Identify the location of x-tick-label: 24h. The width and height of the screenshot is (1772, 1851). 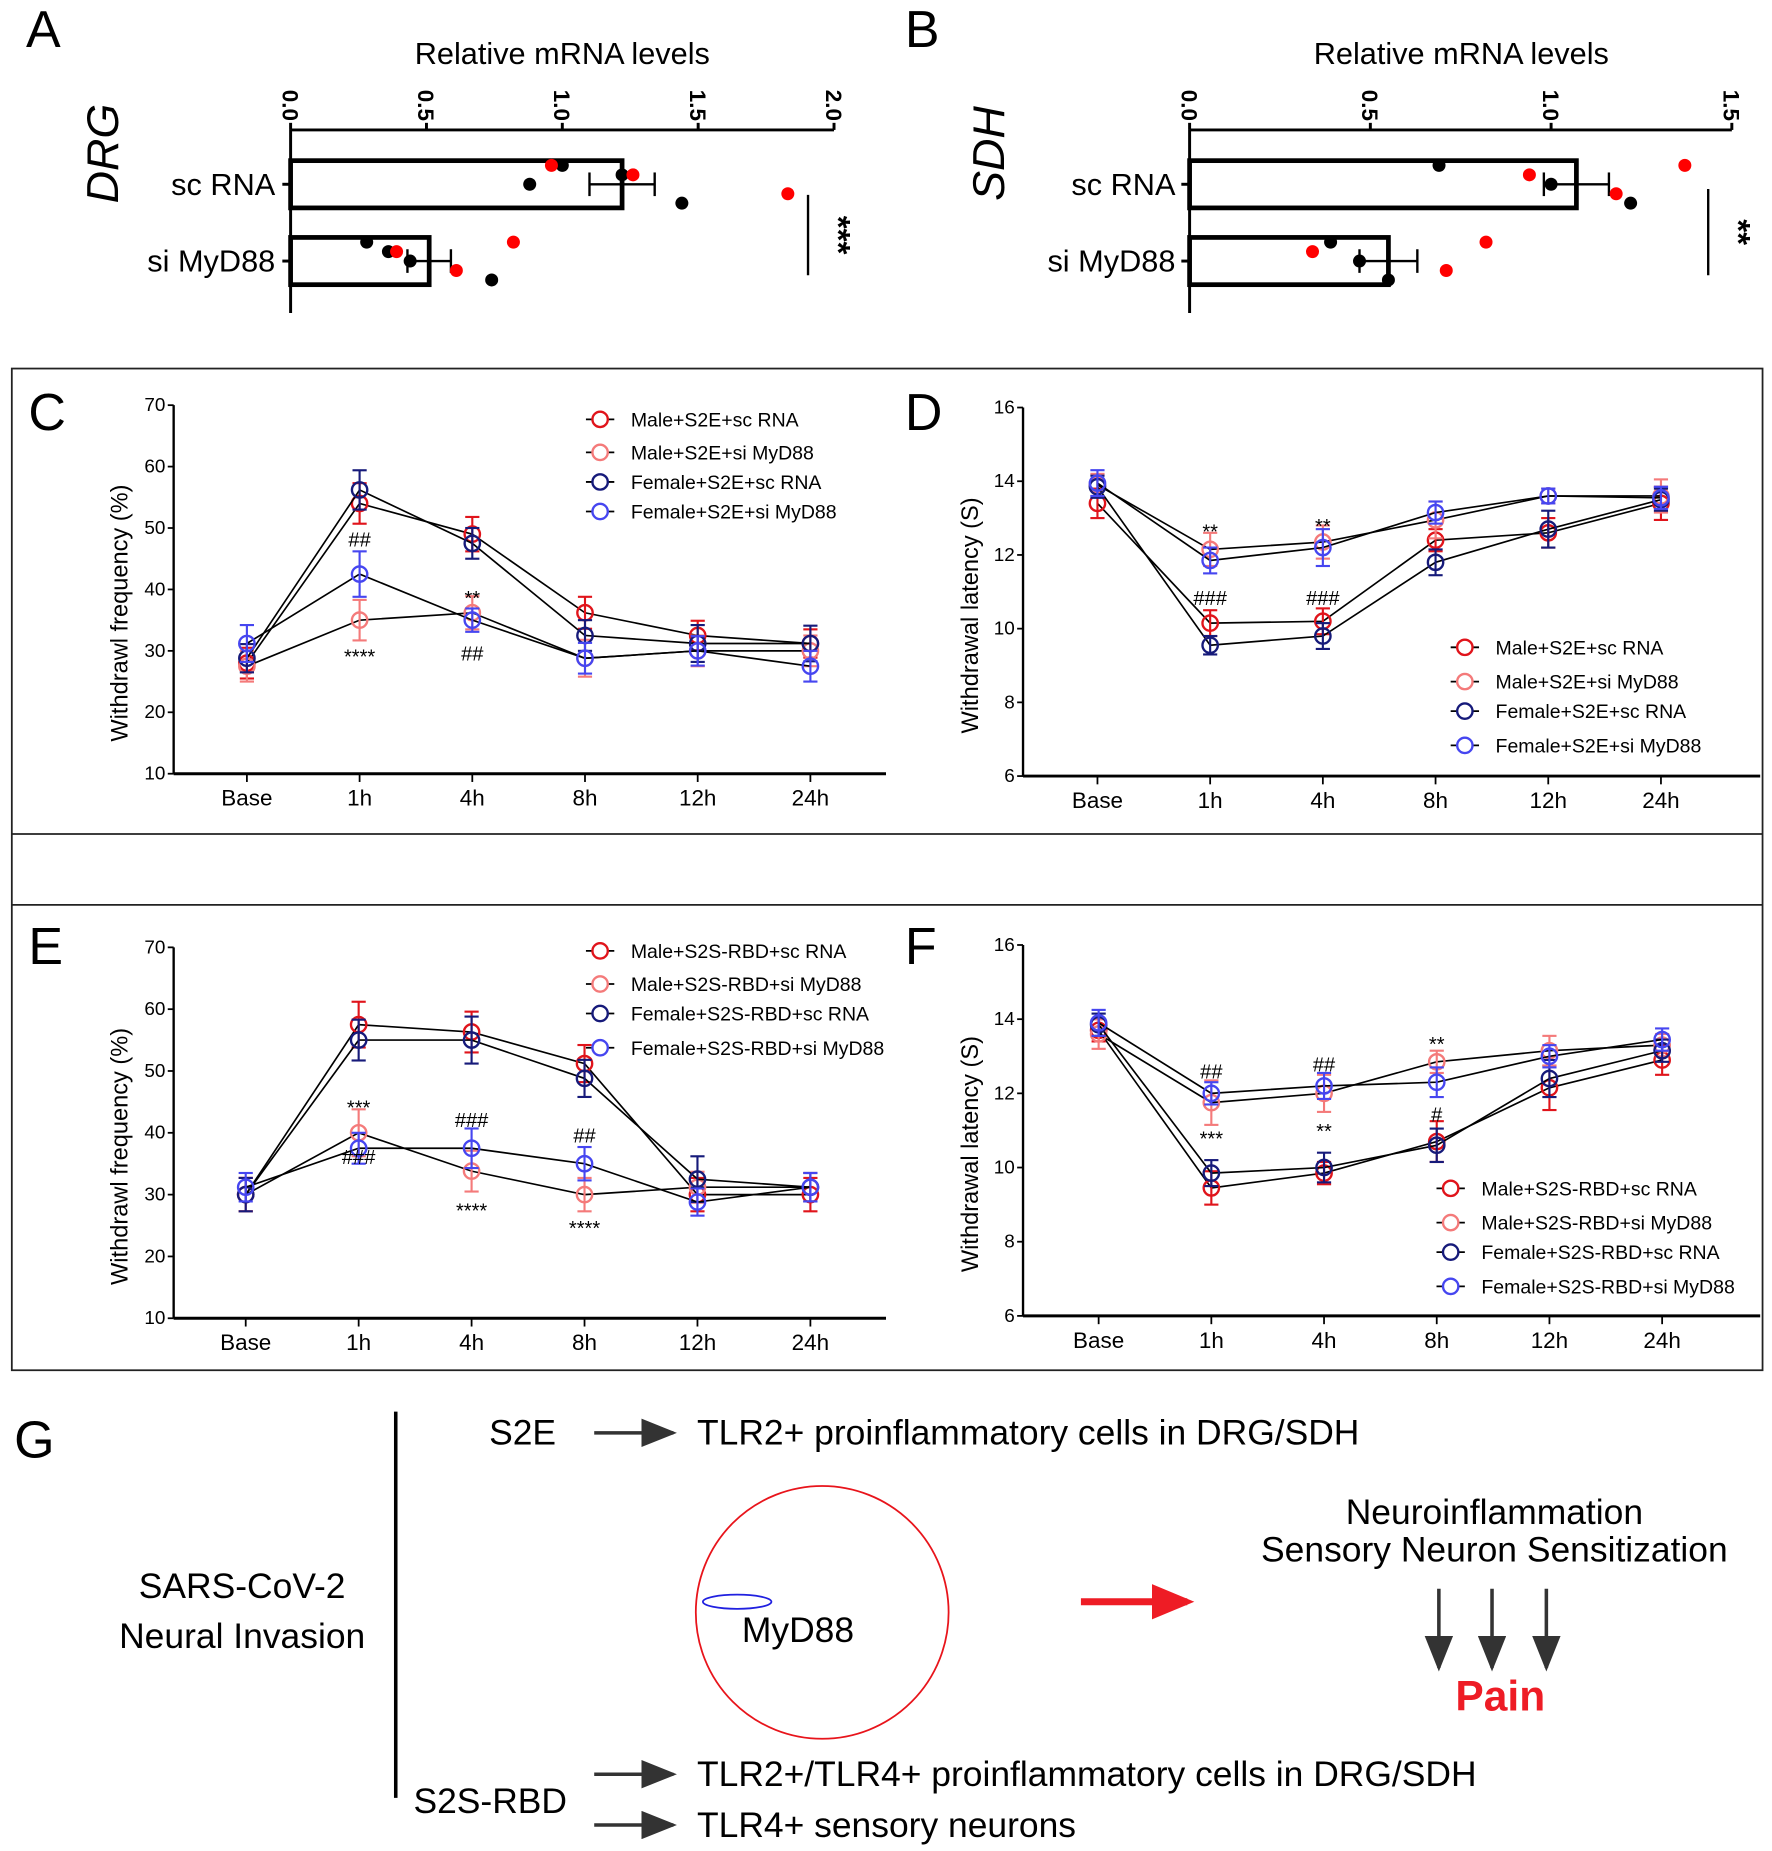
(810, 798).